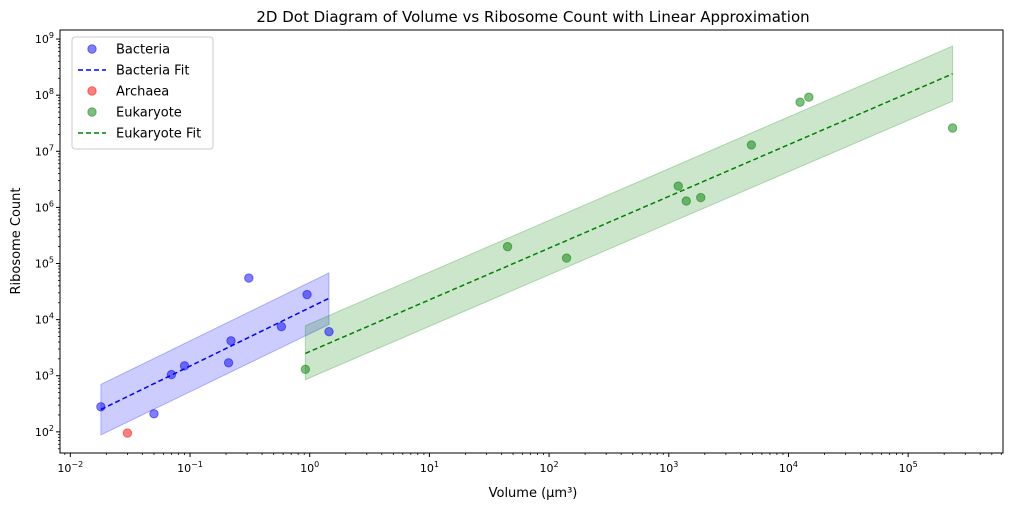  Describe the element at coordinates (908, 467) in the screenshot. I see `x-tick-label-8: 10⁵` at that location.